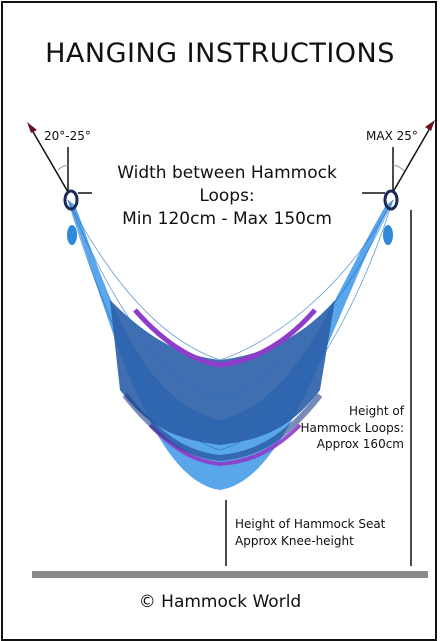 This screenshot has width=440, height=641. Describe the element at coordinates (392, 136) in the screenshot. I see `right-angle-label: MAX 25°` at that location.